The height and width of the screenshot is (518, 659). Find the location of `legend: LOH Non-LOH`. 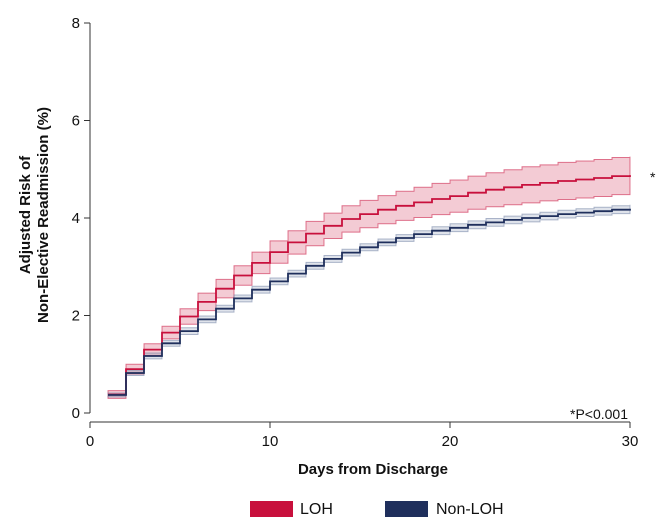

legend: LOH Non-LOH is located at coordinates (377, 509).